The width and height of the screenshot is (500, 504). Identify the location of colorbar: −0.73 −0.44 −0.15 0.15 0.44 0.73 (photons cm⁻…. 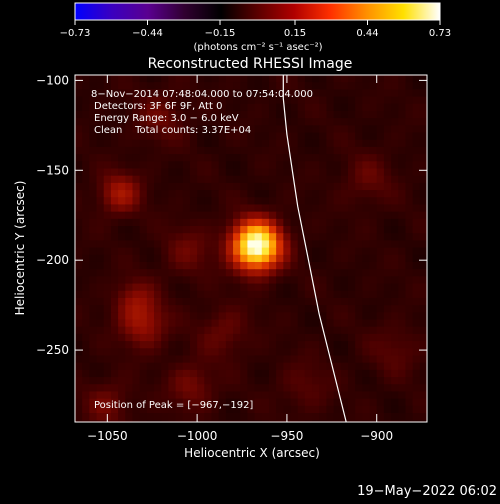
(255, 27).